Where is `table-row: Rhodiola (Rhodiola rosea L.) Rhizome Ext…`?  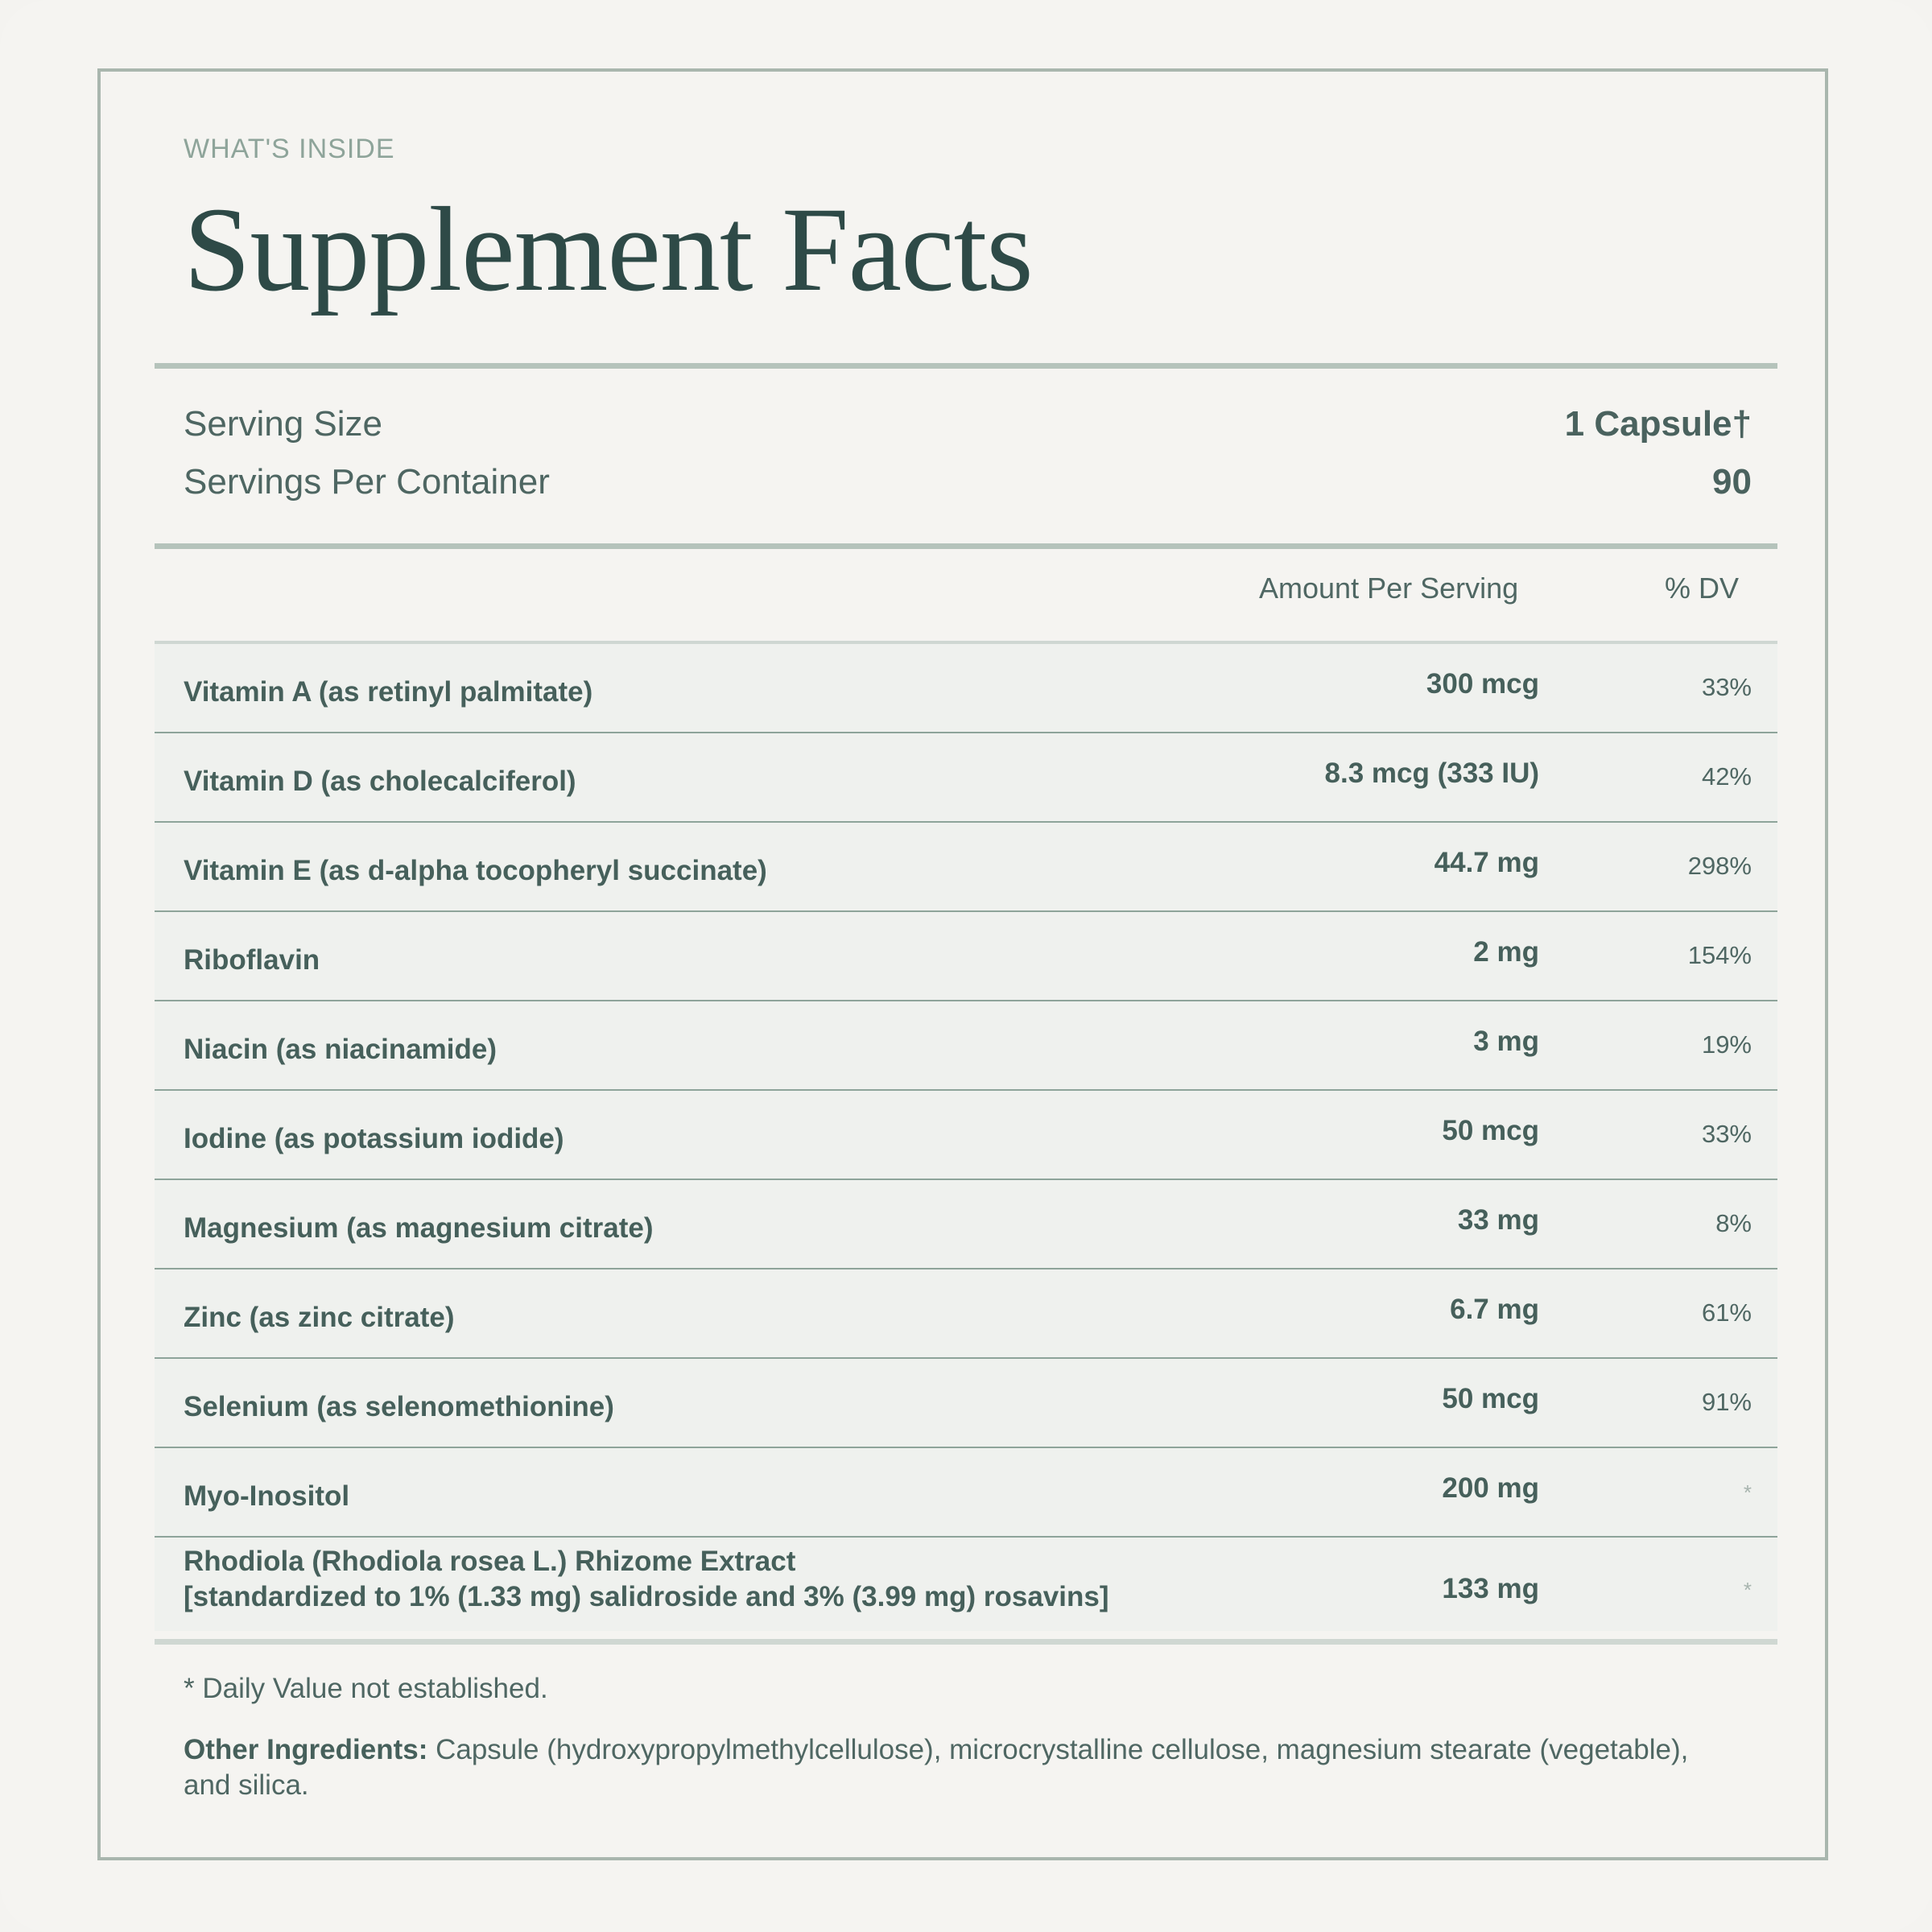 table-row: Rhodiola (Rhodiola rosea L.) Rhizome Ext… is located at coordinates (966, 1584).